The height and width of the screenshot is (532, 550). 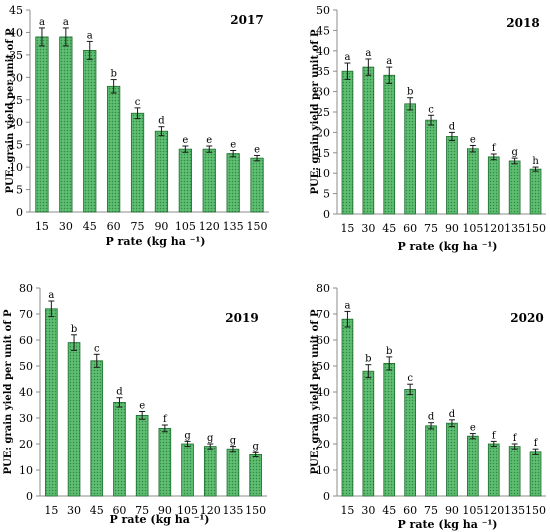 I want to click on x-tick-label: 90, so click(x=452, y=228).